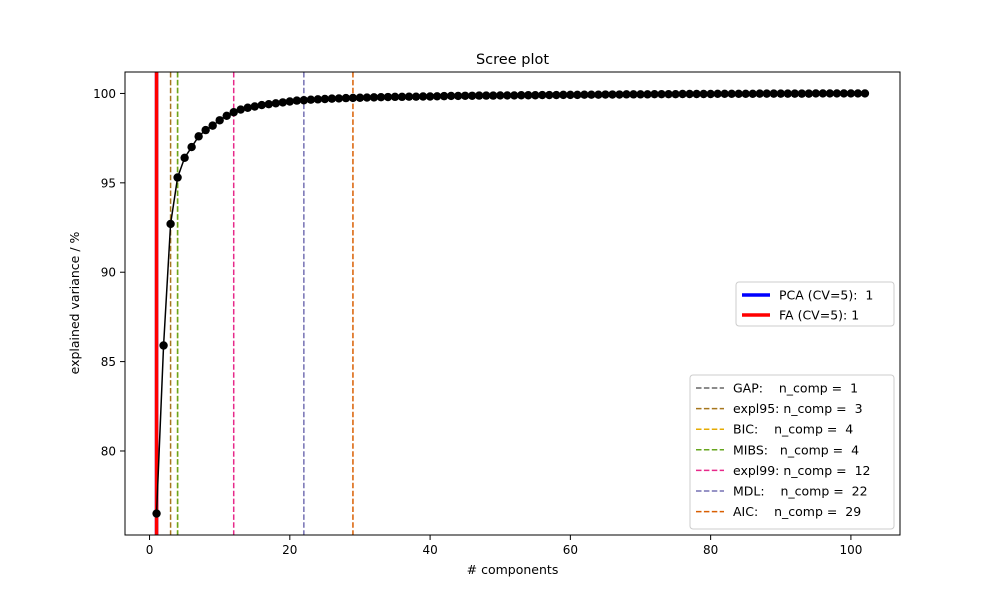 The image size is (1000, 600). I want to click on y-tick-label: 100, so click(104, 94).